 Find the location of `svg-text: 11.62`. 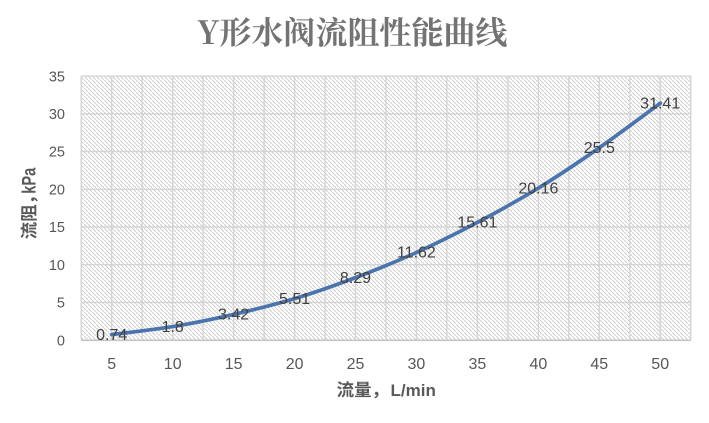

svg-text: 11.62 is located at coordinates (416, 253).